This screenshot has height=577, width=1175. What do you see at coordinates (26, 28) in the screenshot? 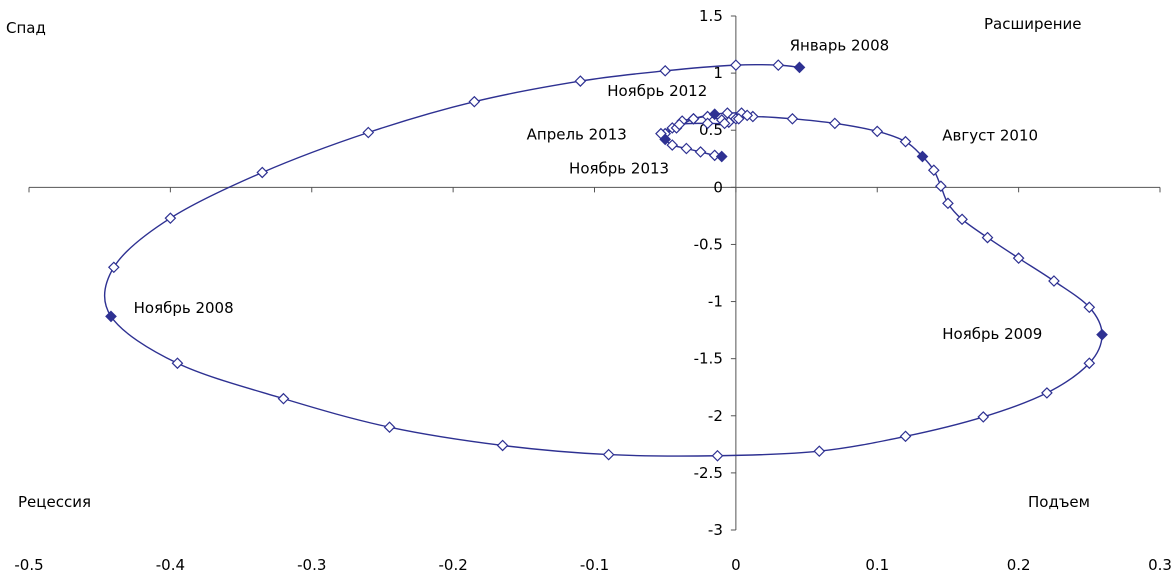
I see `quadrant-label-top-left: Спад` at bounding box center [26, 28].